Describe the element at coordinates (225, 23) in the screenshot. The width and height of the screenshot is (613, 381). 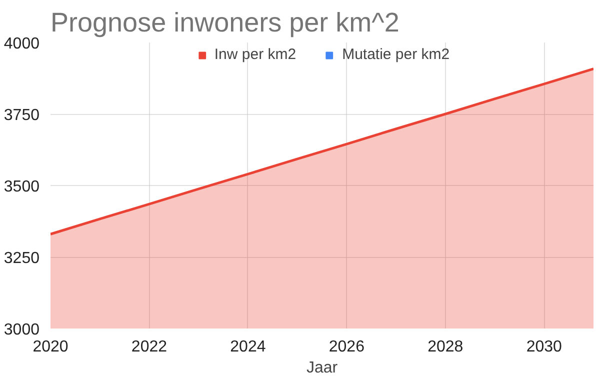
I see `chart-title: Prognose inwoners per km^2` at that location.